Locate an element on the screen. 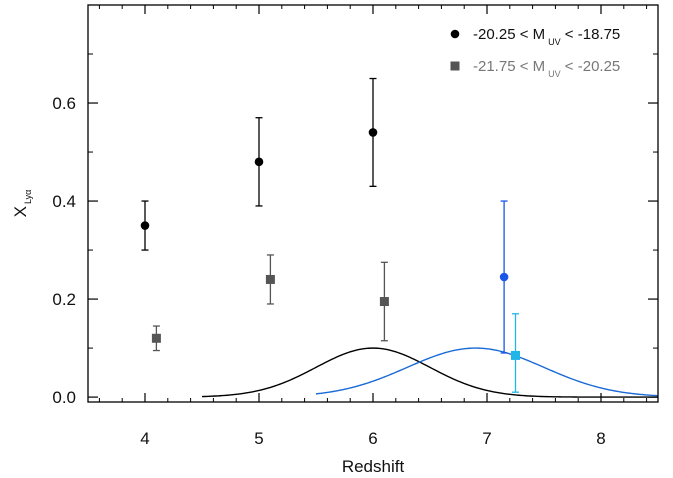 This screenshot has width=673, height=478. y-axis-title: XLyα is located at coordinates (22, 204).